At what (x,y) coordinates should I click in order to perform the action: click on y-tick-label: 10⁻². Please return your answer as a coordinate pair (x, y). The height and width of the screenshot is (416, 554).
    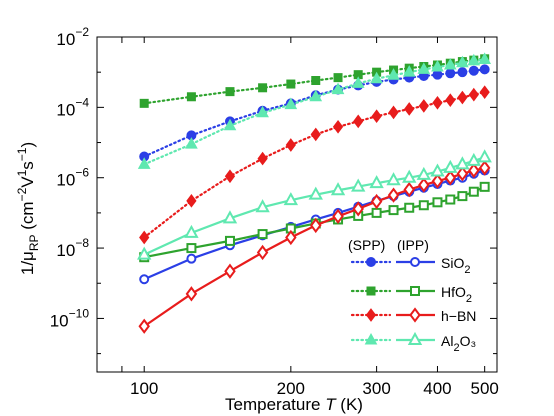
    Looking at the image, I should click on (72, 37).